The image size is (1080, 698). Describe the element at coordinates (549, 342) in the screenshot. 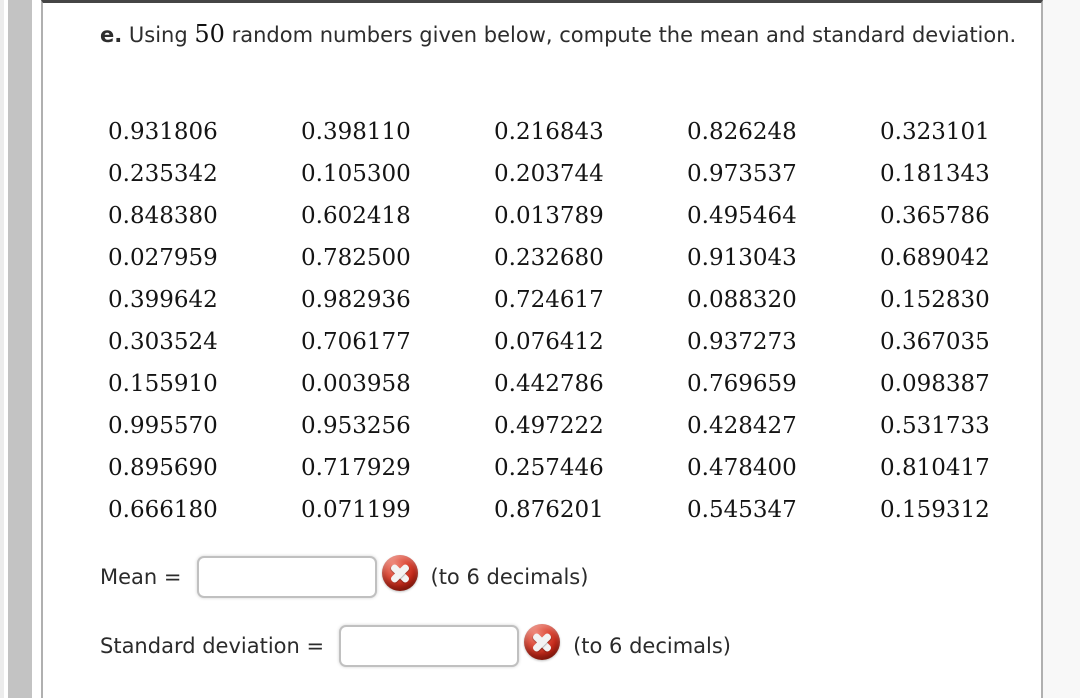

I see `random-number-cell: 0.076412` at that location.